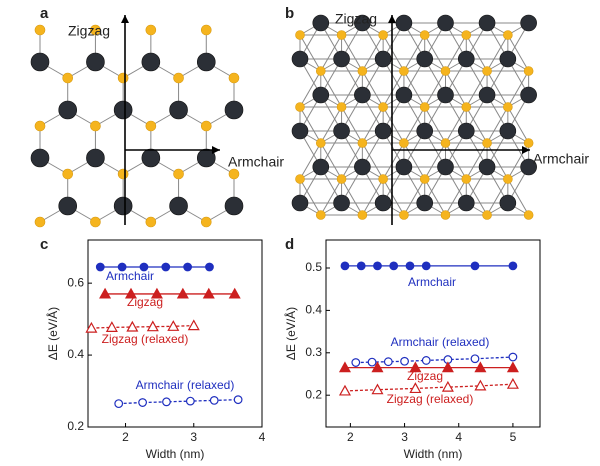  I want to click on panel-label: d, so click(289, 244).